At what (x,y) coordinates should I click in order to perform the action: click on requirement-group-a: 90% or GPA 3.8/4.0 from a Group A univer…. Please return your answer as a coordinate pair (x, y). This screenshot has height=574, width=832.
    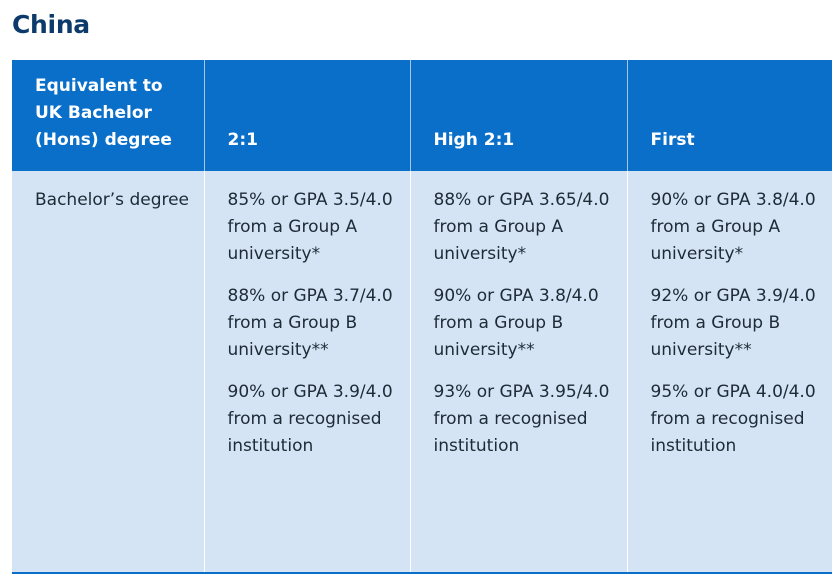
    Looking at the image, I should click on (733, 227).